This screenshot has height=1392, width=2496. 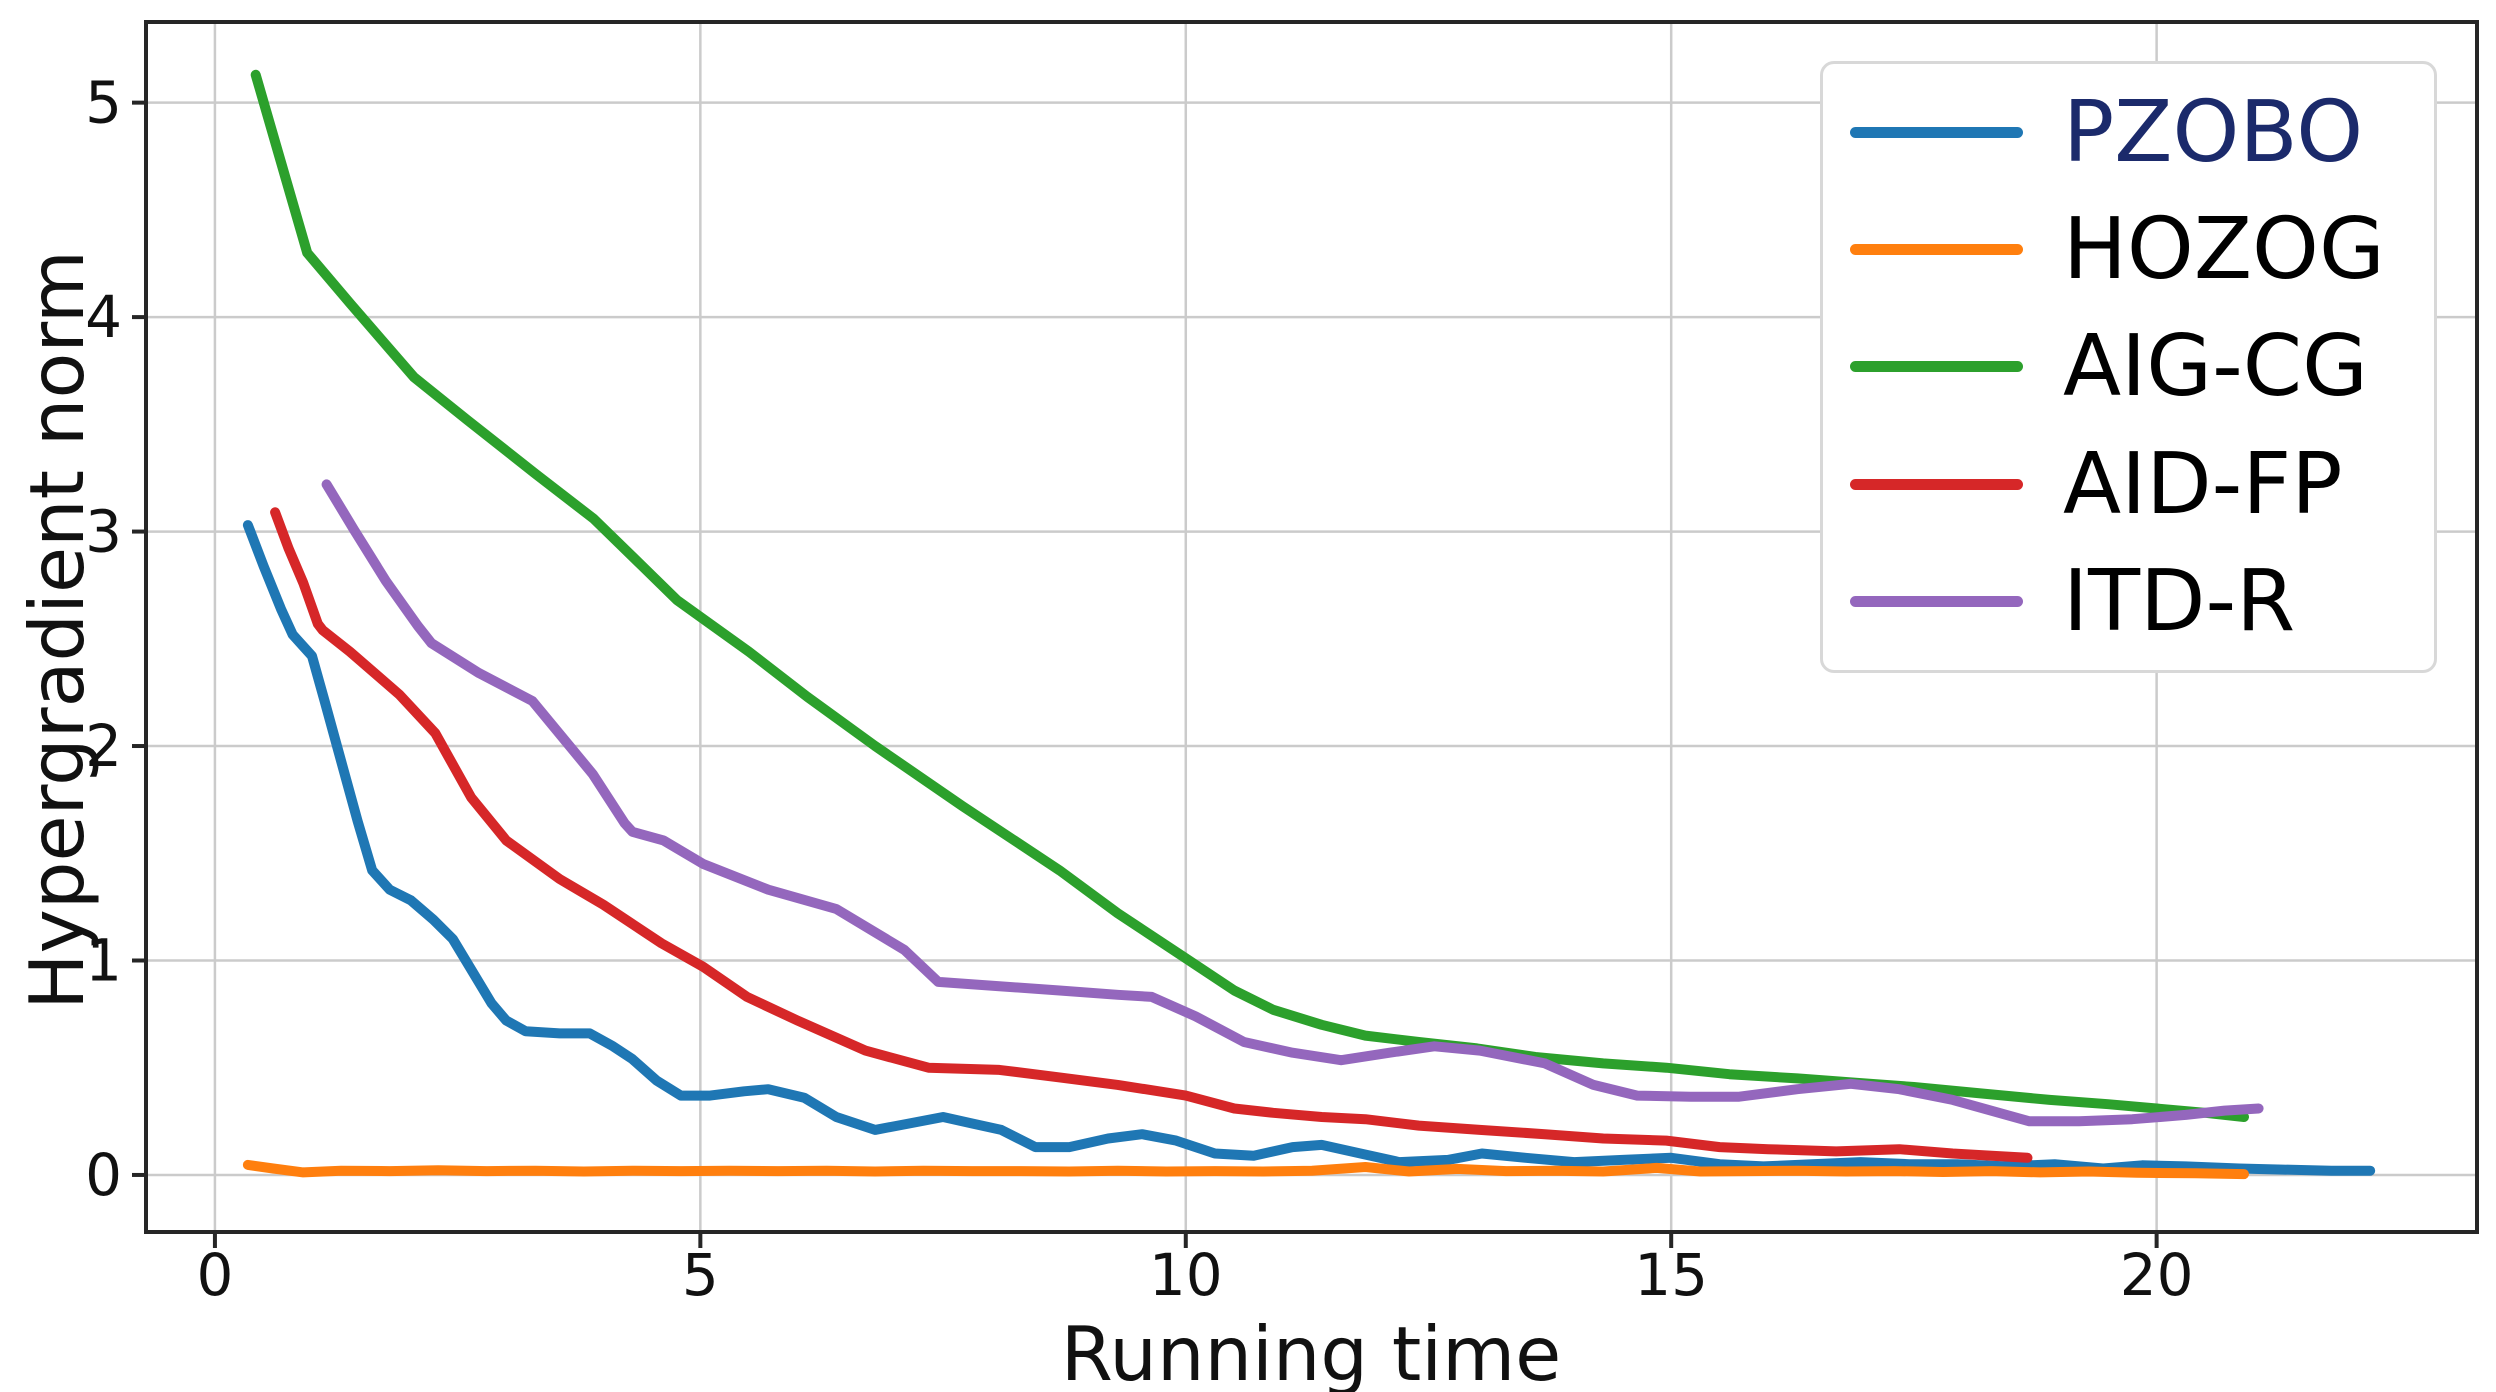 I want to click on series-line-hozog, so click(x=1245, y=1169).